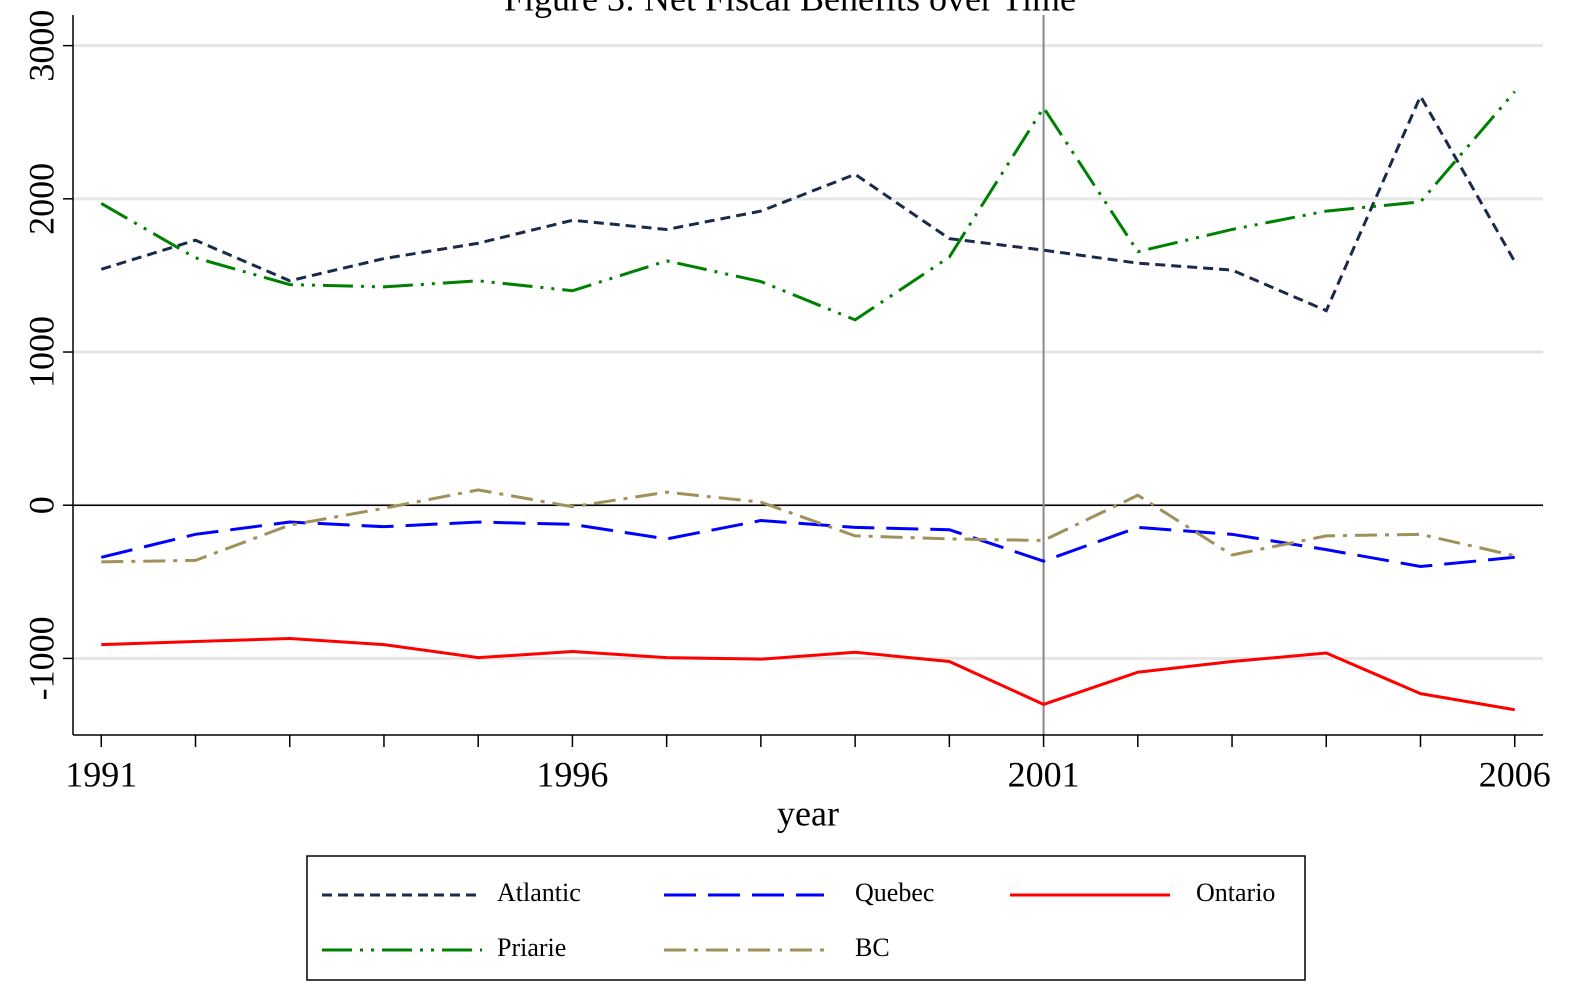 Image resolution: width=1583 pixels, height=991 pixels. Describe the element at coordinates (101, 774) in the screenshot. I see `x-tick-label: 1991` at that location.